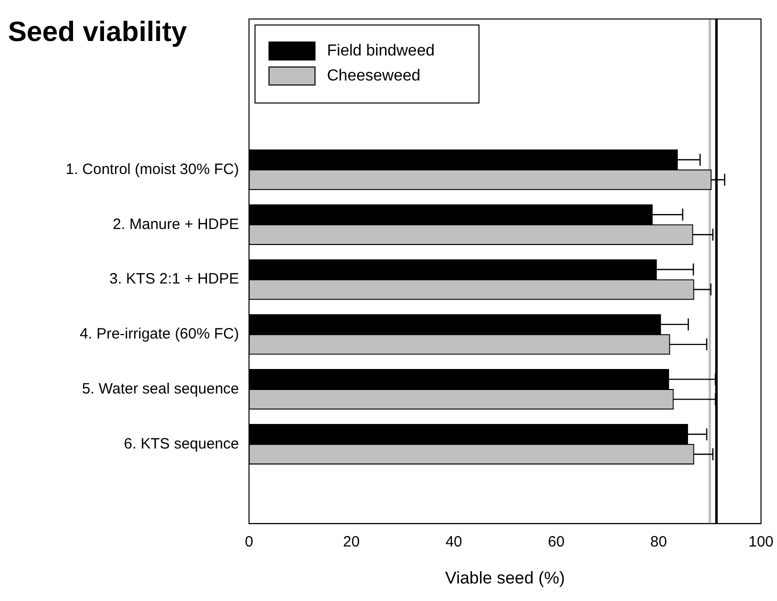  What do you see at coordinates (160, 389) in the screenshot?
I see `y-tick-label: 5. Water seal sequence` at bounding box center [160, 389].